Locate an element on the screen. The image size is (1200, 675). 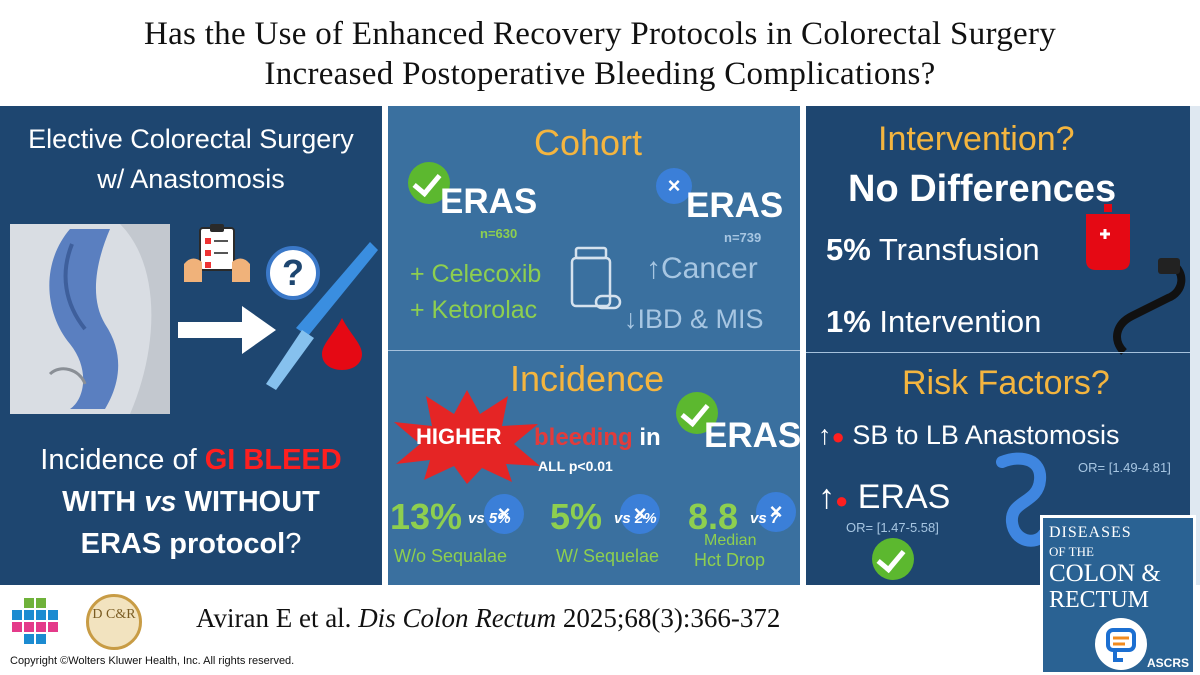
ascrs-emblem-icon is located at coordinates (1121, 644).